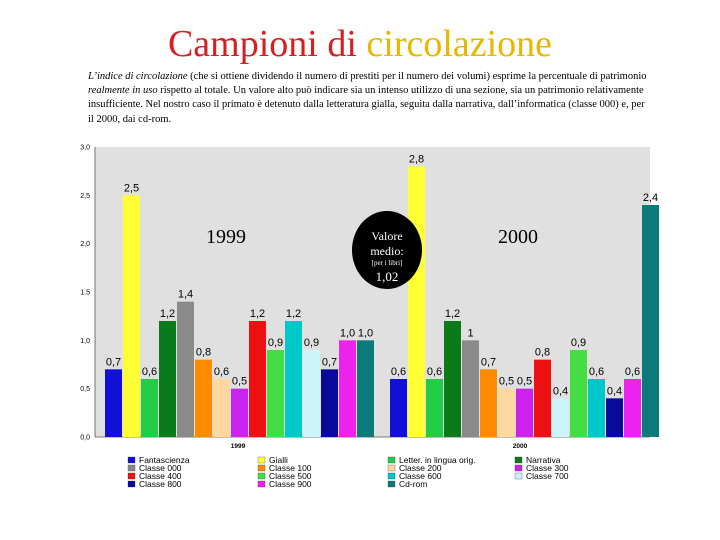 This screenshot has width=720, height=540. What do you see at coordinates (131, 316) in the screenshot?
I see `bar-1999-gialli` at bounding box center [131, 316].